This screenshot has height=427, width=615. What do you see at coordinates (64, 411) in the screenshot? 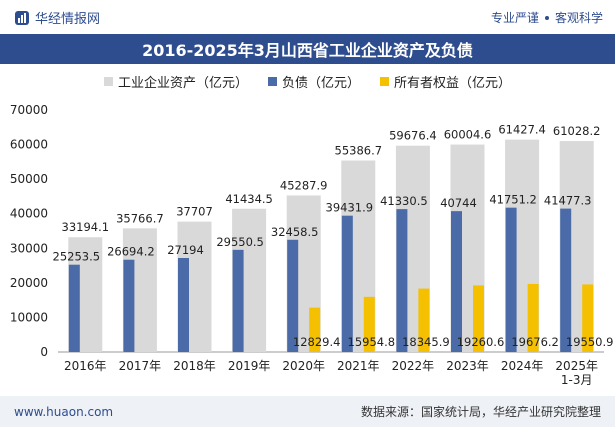
I see `footer-url: www.huaon.com` at bounding box center [64, 411].